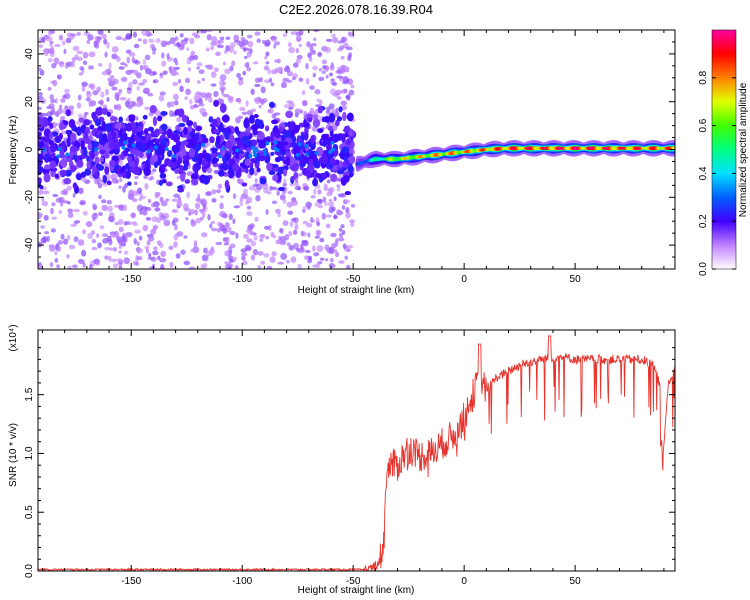  I want to click on x-tick-label: 50, so click(576, 279).